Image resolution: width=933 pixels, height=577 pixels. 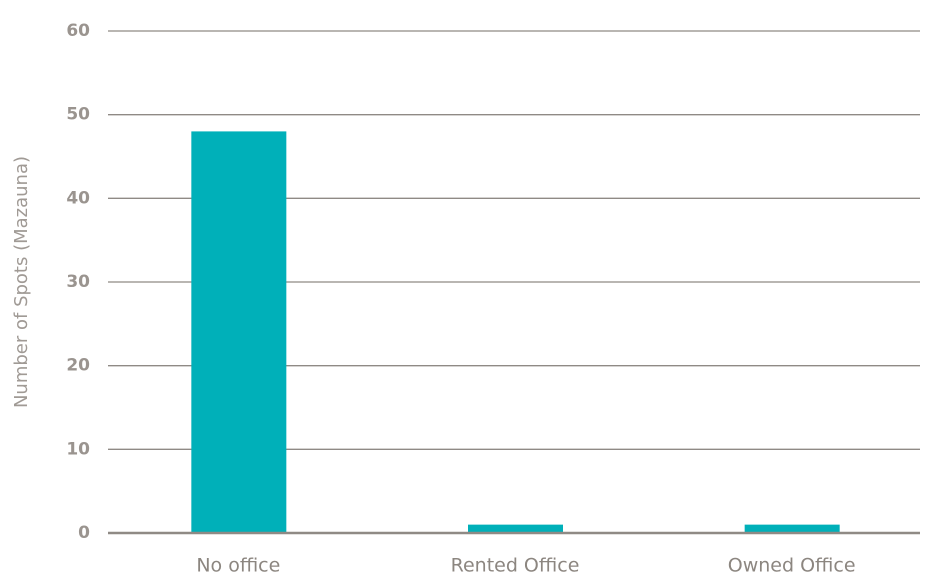 I want to click on y-tick-label: 50, so click(x=78, y=115).